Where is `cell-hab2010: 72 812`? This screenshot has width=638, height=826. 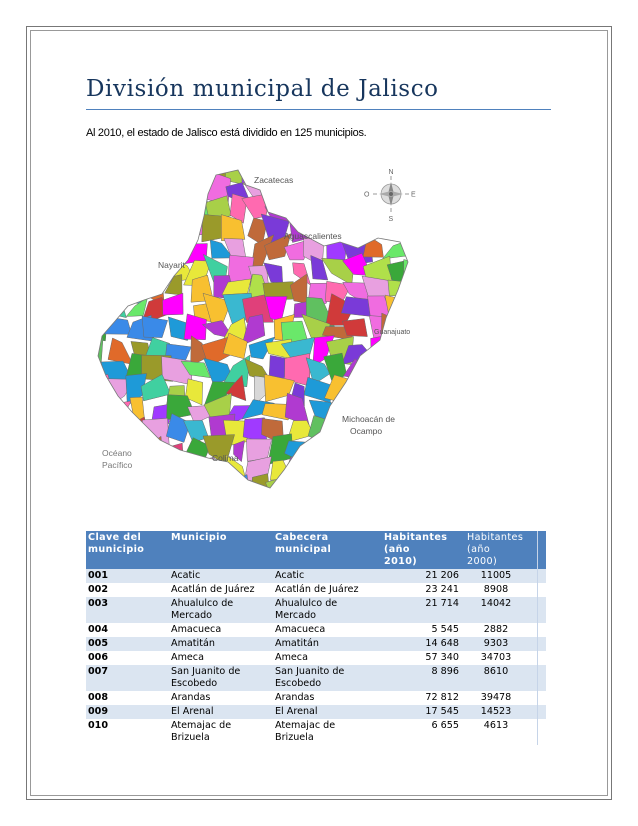
cell-hab2010: 72 812 is located at coordinates (423, 698).